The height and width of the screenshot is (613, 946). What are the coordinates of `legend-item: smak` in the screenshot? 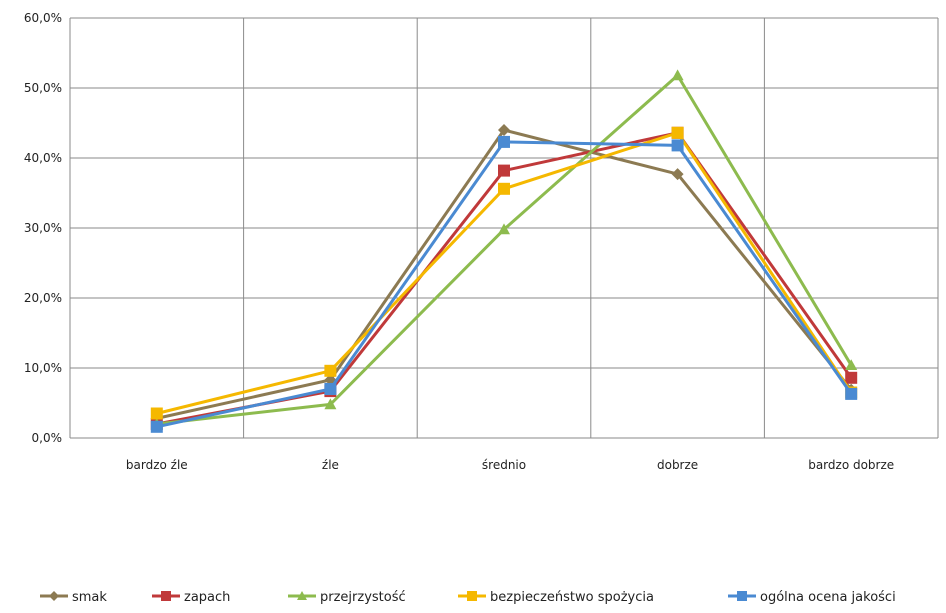 It's located at (73, 597).